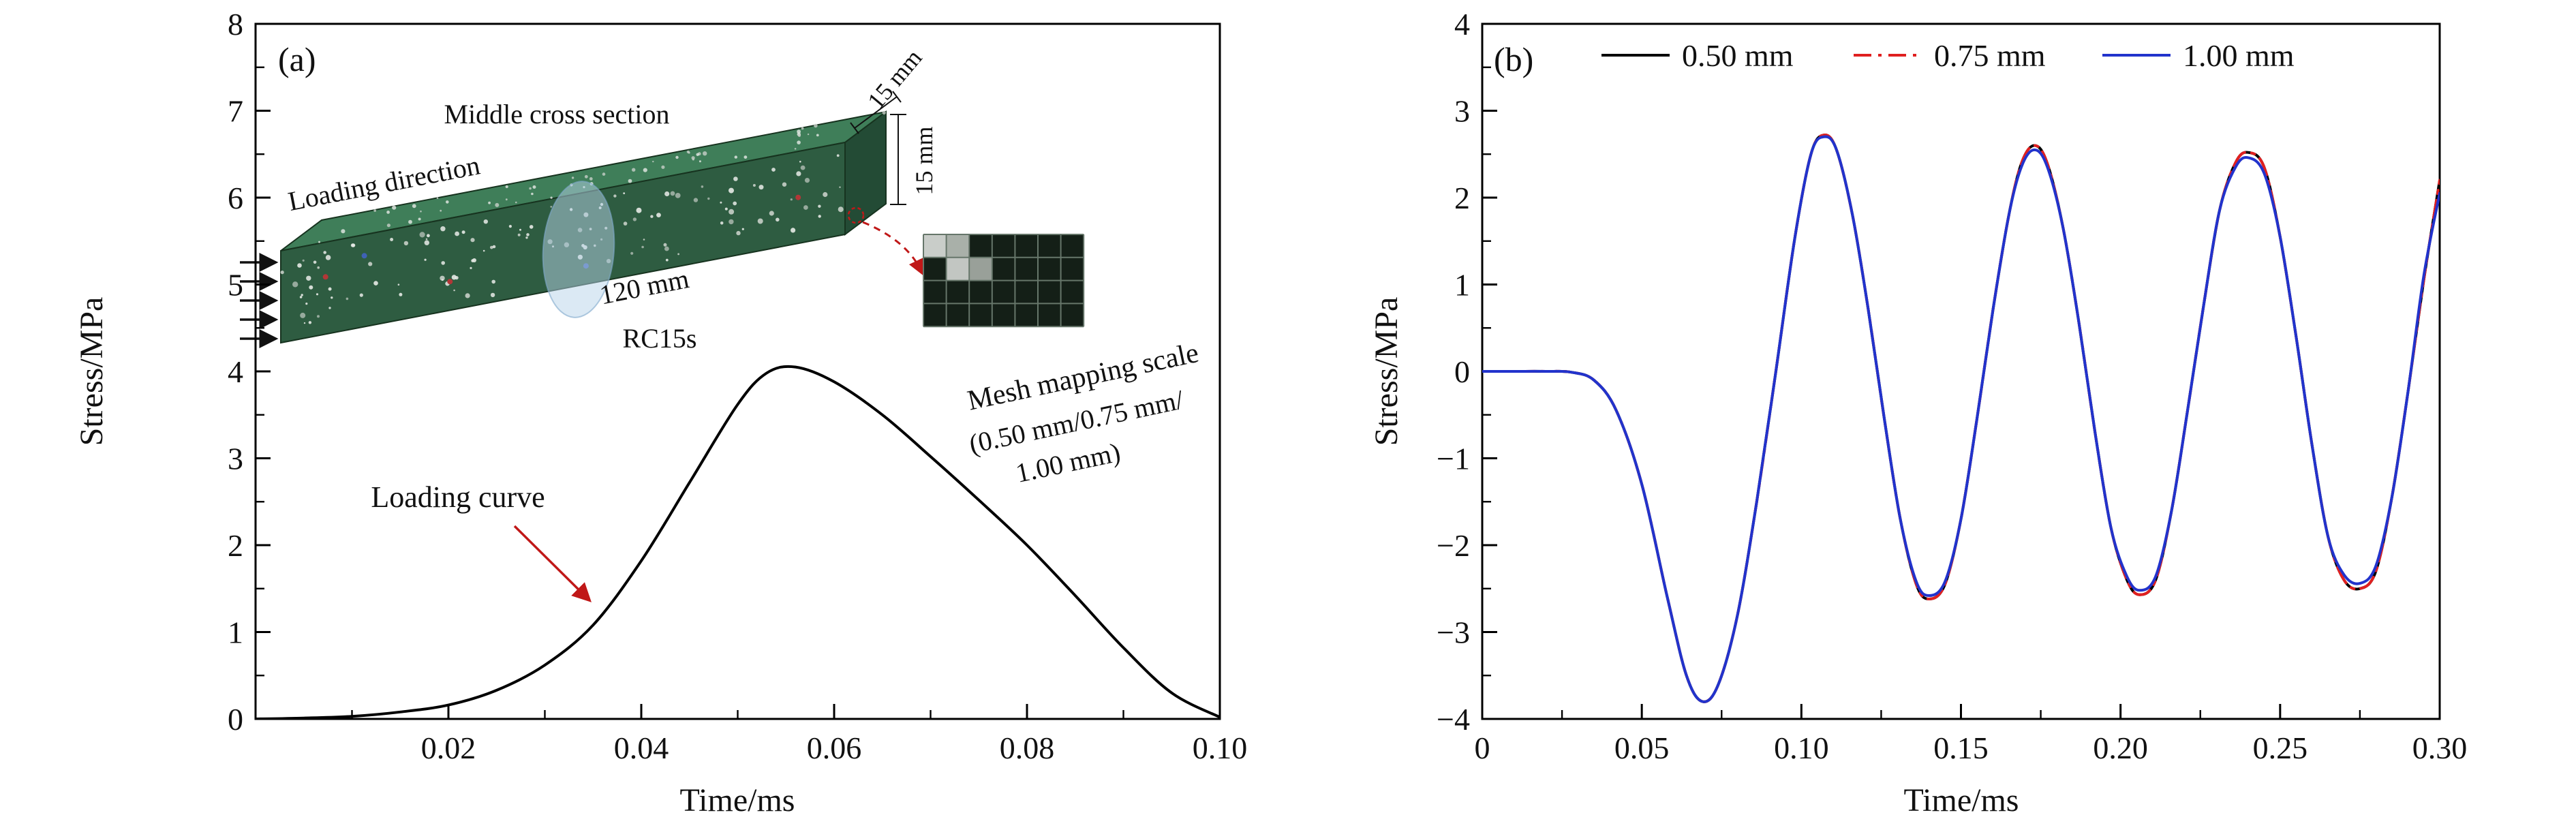 The image size is (2576, 830). What do you see at coordinates (235, 24) in the screenshot?
I see `svg-text: 8` at bounding box center [235, 24].